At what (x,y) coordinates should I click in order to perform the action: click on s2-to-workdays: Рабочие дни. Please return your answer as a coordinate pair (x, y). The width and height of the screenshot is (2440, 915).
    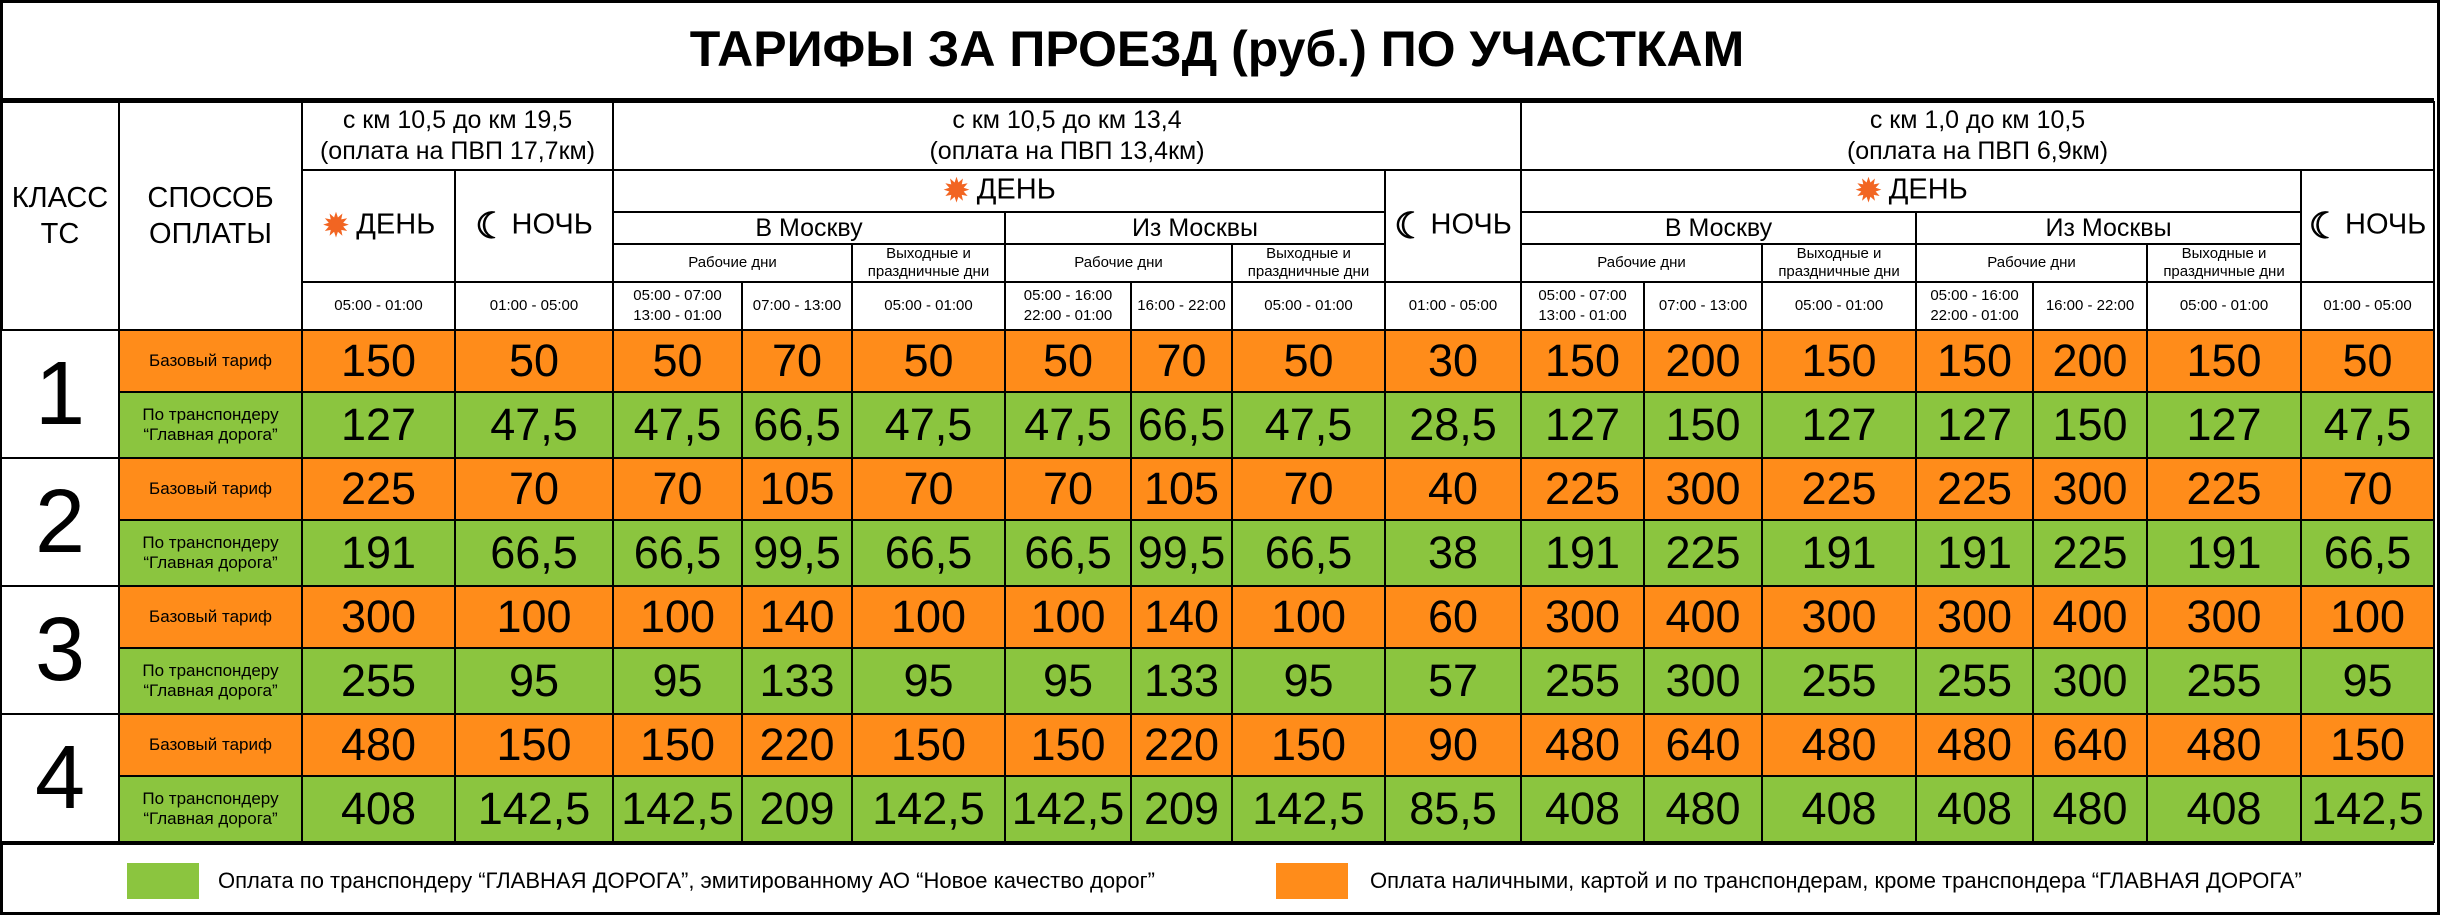
    Looking at the image, I should click on (732, 263).